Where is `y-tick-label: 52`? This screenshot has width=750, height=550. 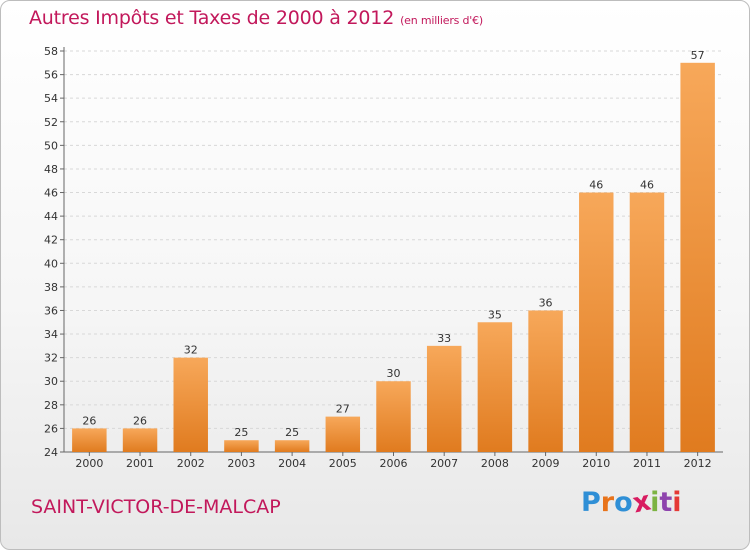 y-tick-label: 52 is located at coordinates (51, 122).